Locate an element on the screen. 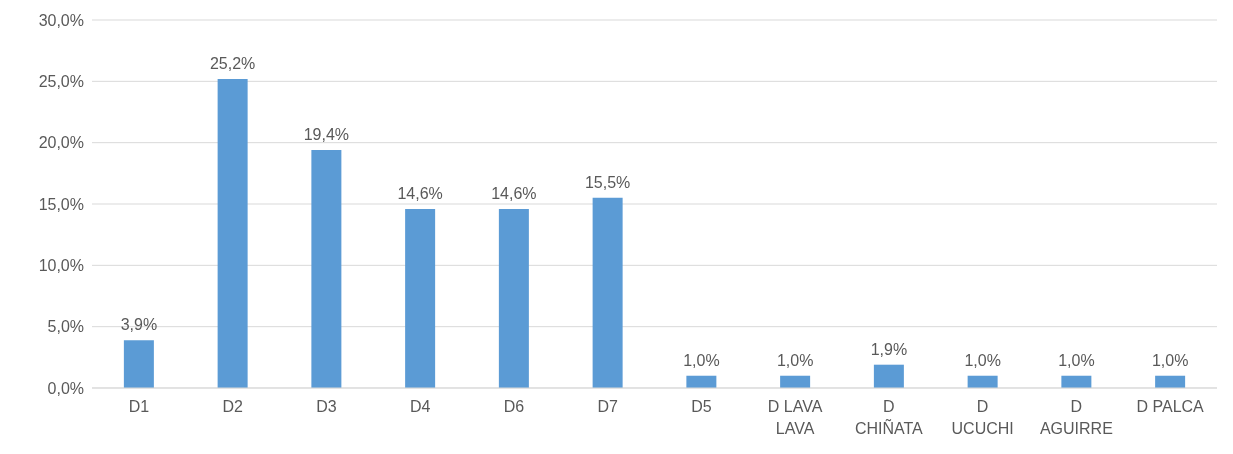 The height and width of the screenshot is (454, 1233). x-tick-label: D7 is located at coordinates (607, 406).